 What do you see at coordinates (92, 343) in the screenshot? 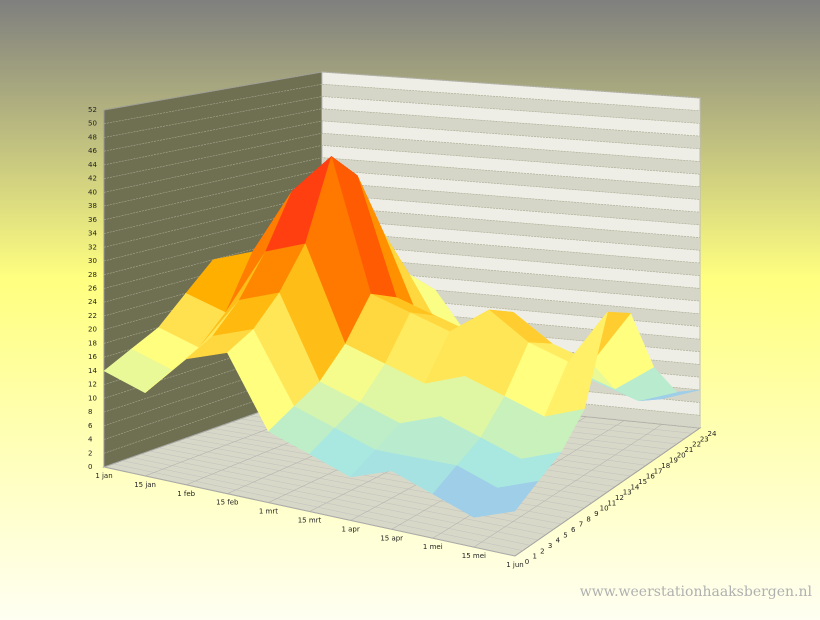
I see `z-tick-label: 18` at bounding box center [92, 343].